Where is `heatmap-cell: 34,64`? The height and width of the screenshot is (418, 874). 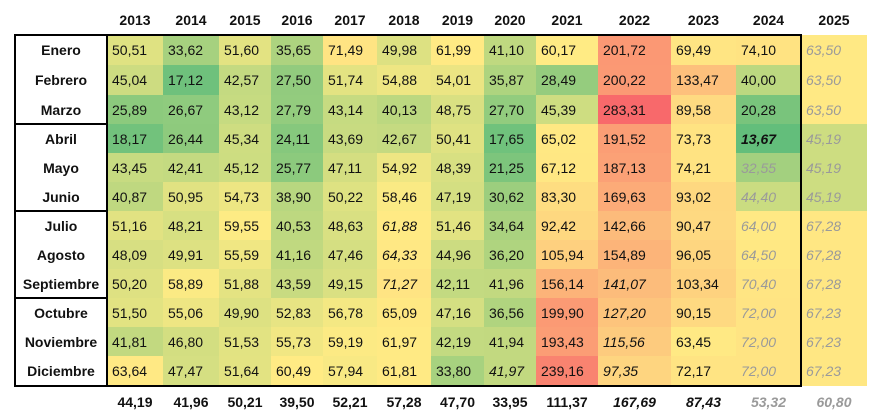 heatmap-cell: 34,64 is located at coordinates (510, 225).